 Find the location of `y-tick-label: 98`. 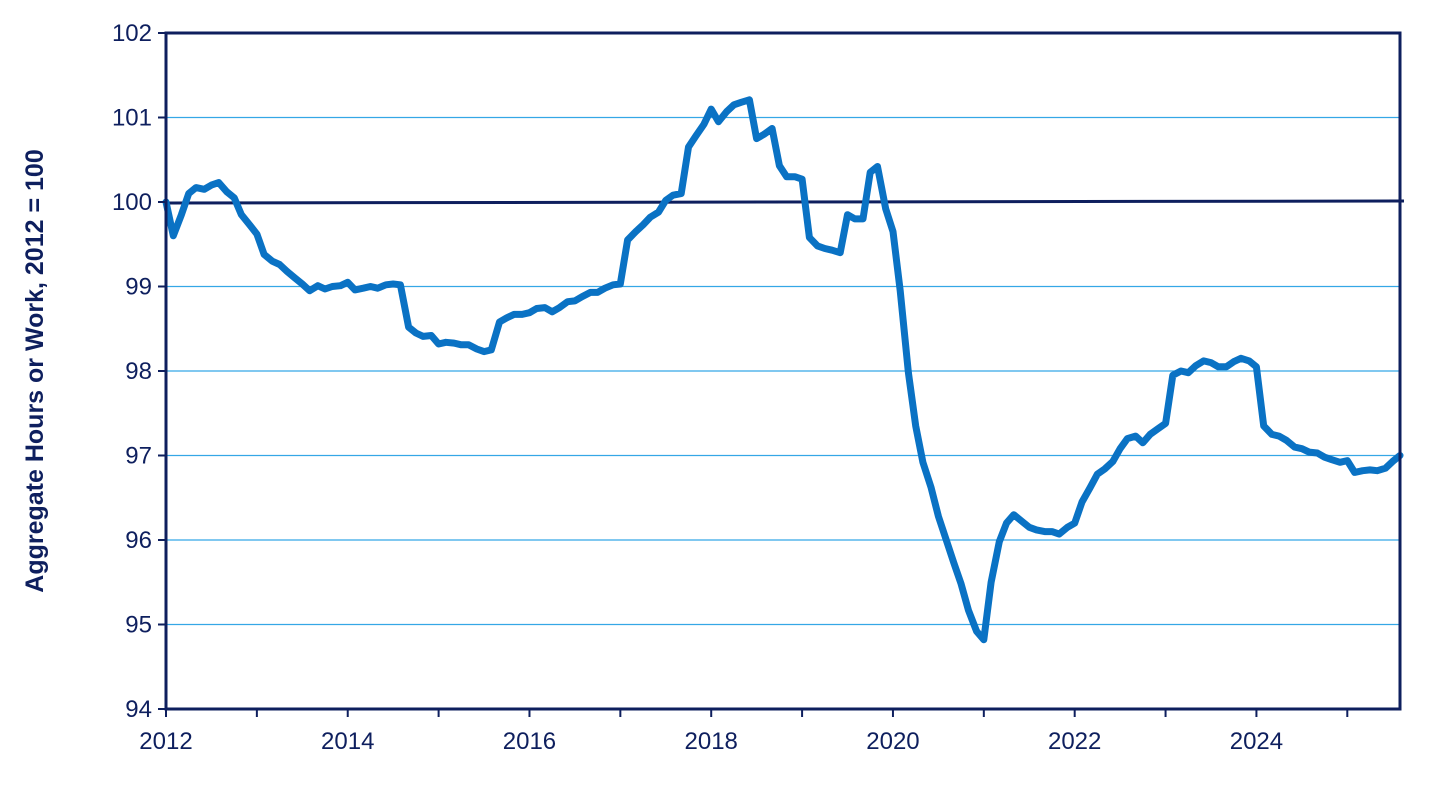

y-tick-label: 98 is located at coordinates (138, 371).